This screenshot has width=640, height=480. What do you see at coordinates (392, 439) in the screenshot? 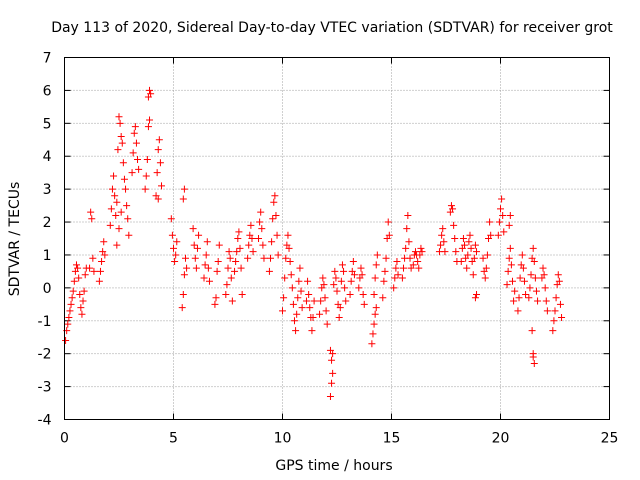
I see `x-tick-label: 15` at bounding box center [392, 439].